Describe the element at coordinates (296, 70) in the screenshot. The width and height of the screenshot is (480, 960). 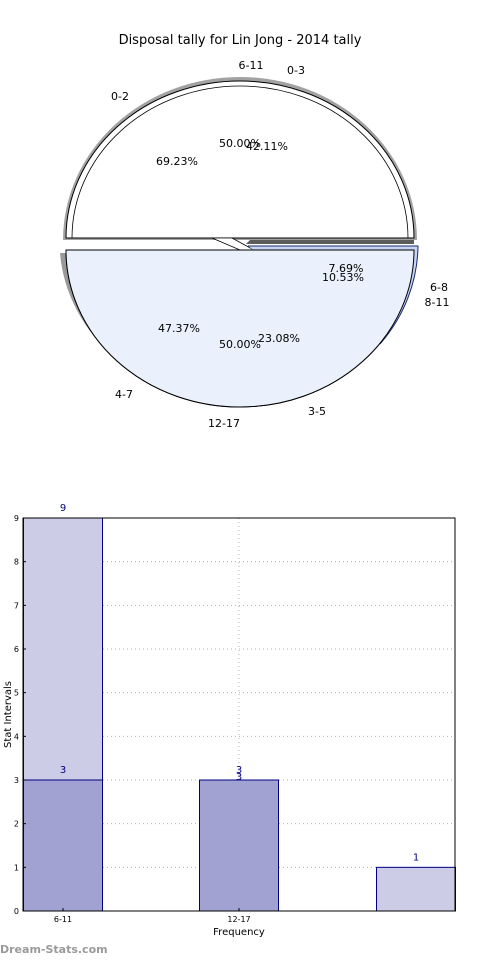
I see `pie-slice-label: 0-3` at that location.